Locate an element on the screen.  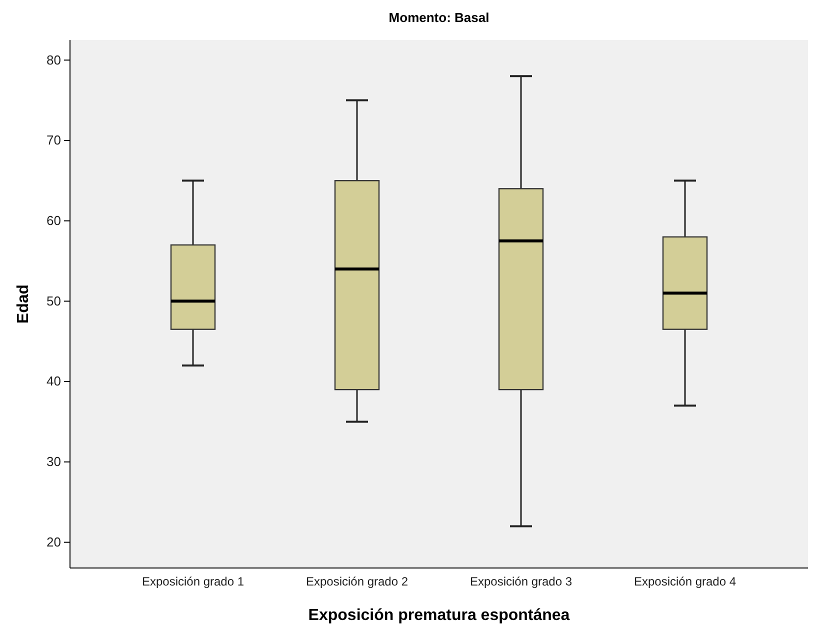
y-axis-title: Edad is located at coordinates (23, 304).